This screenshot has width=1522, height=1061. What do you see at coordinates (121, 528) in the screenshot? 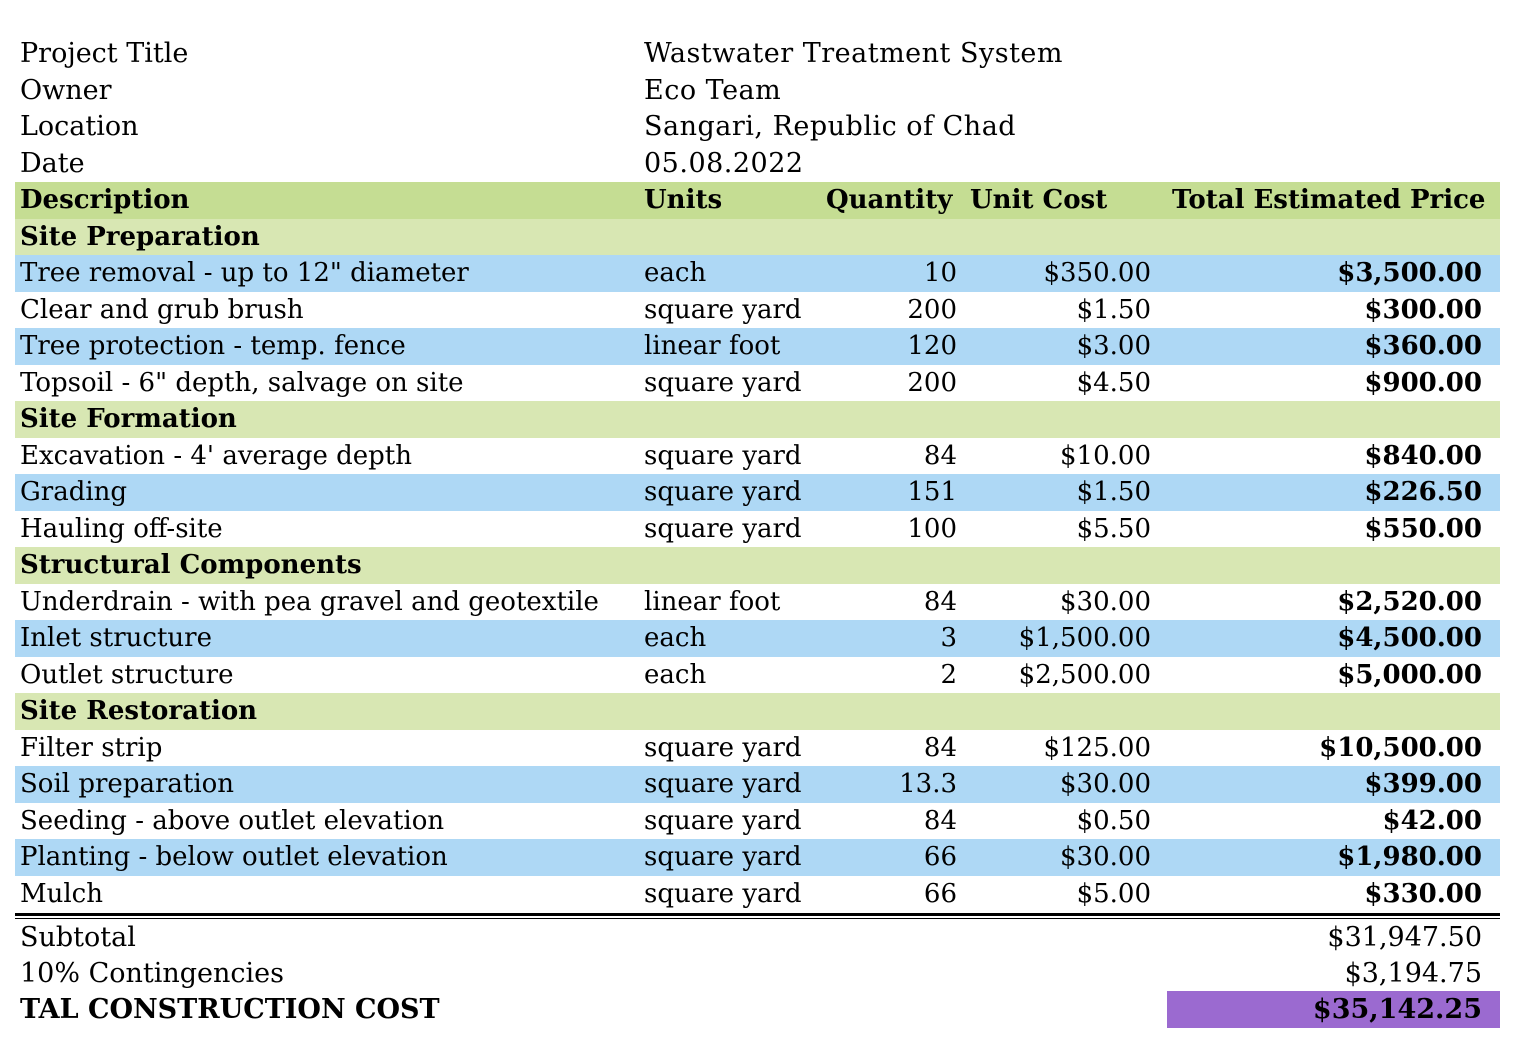
I see `item-description: Hauling off-site` at bounding box center [121, 528].